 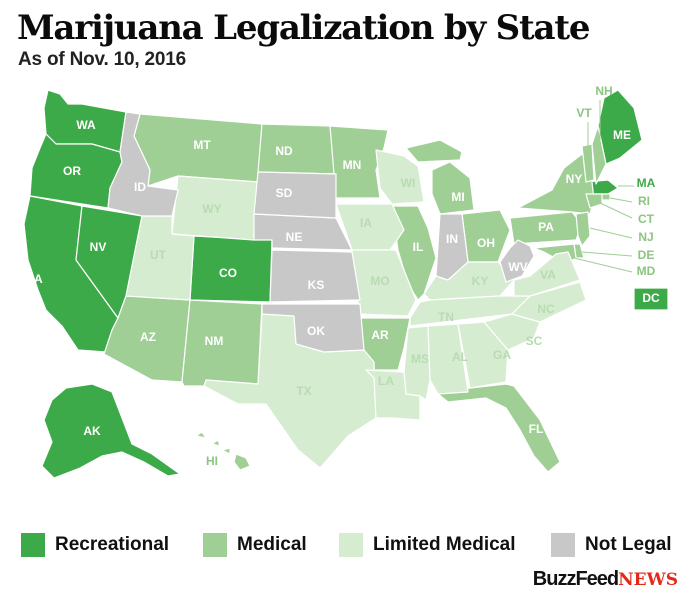 I want to click on state-mi, so click(x=440, y=177).